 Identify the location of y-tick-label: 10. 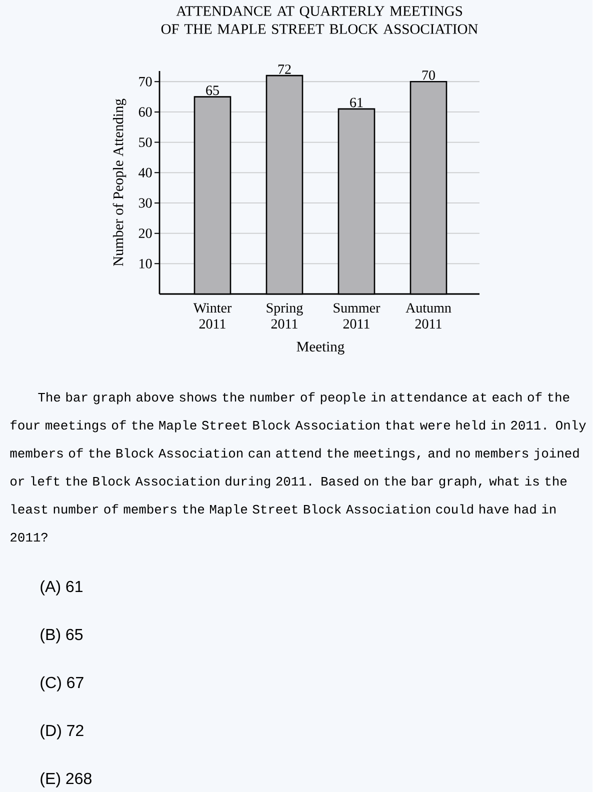
(146, 263).